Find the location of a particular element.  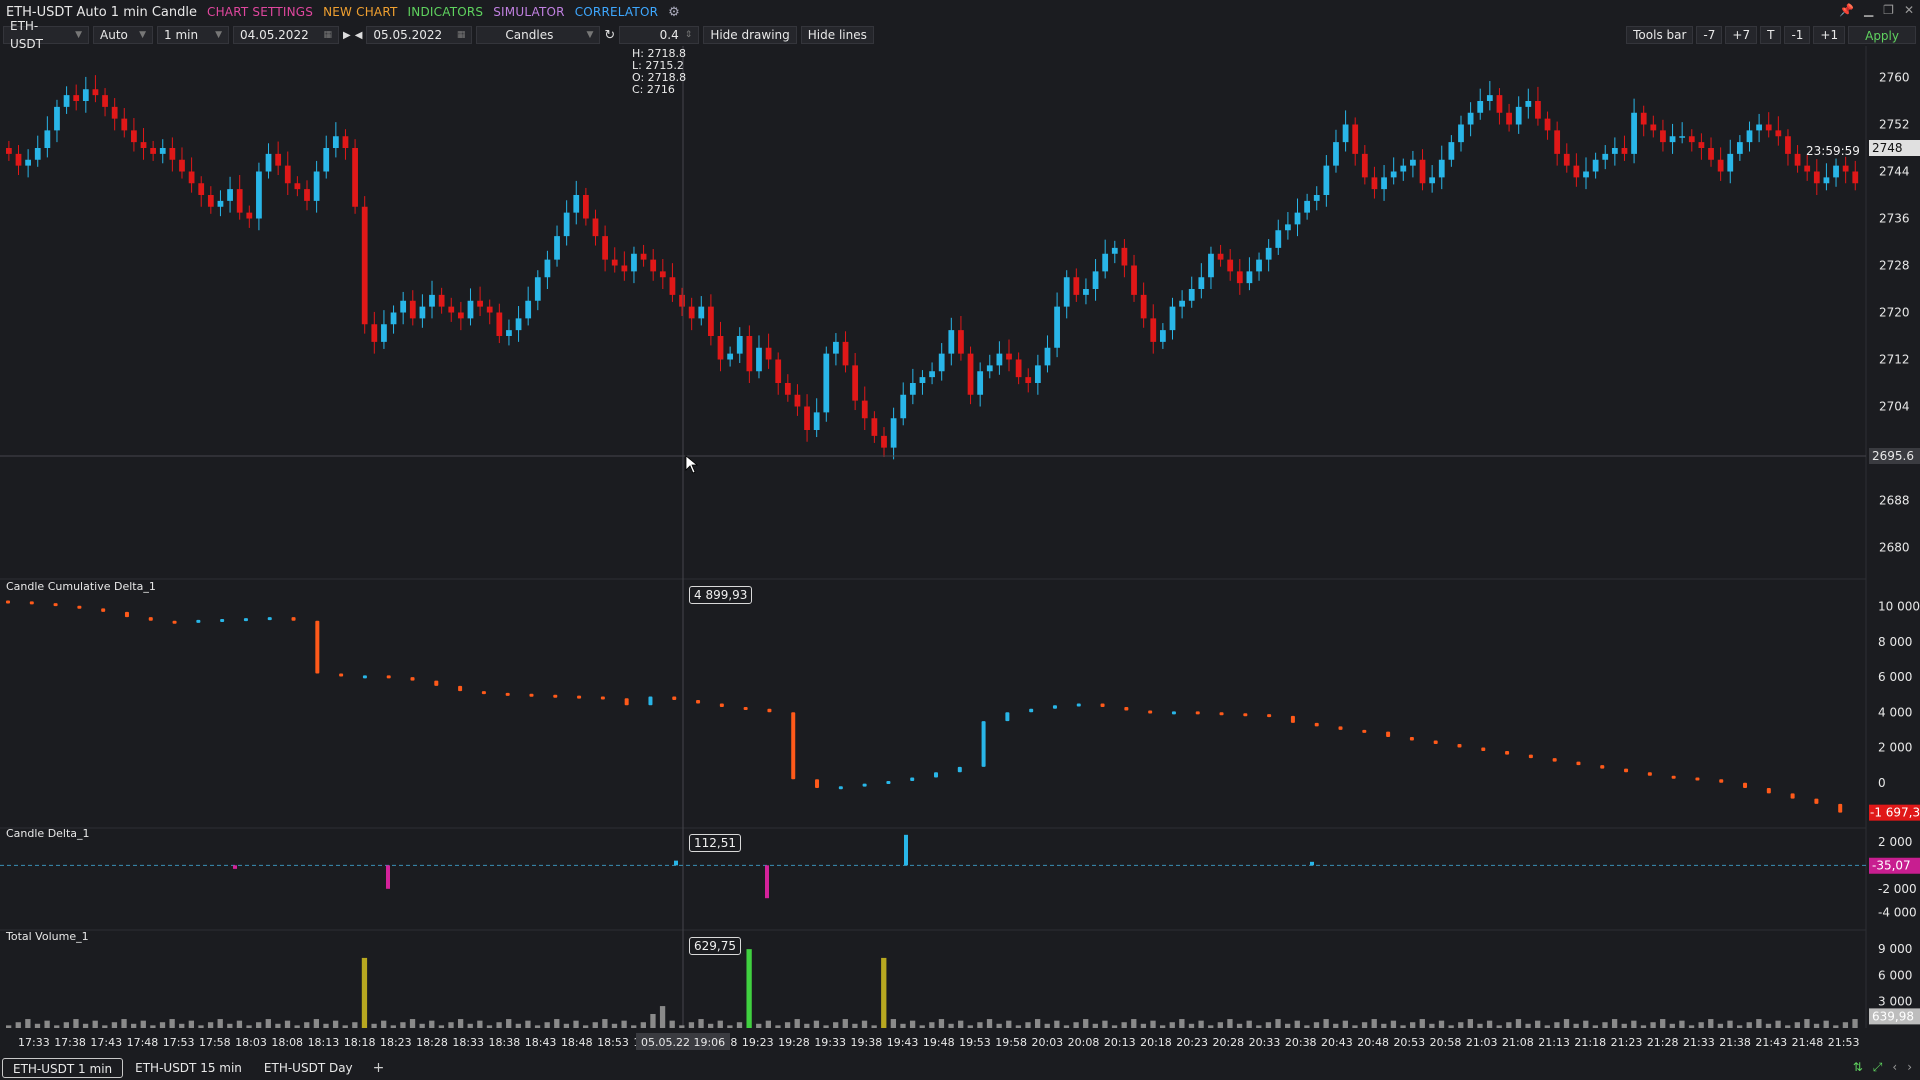

menu-indicators: INDICATORS is located at coordinates (445, 12).